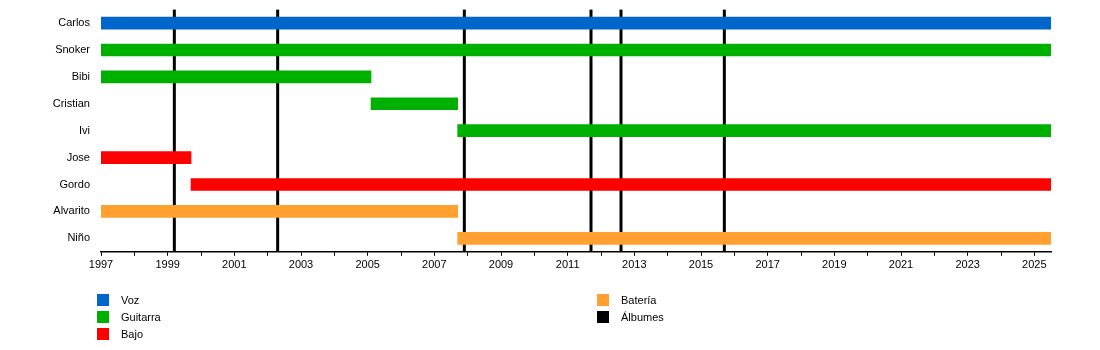  Describe the element at coordinates (167, 264) in the screenshot. I see `x-tick-label: 1999` at that location.